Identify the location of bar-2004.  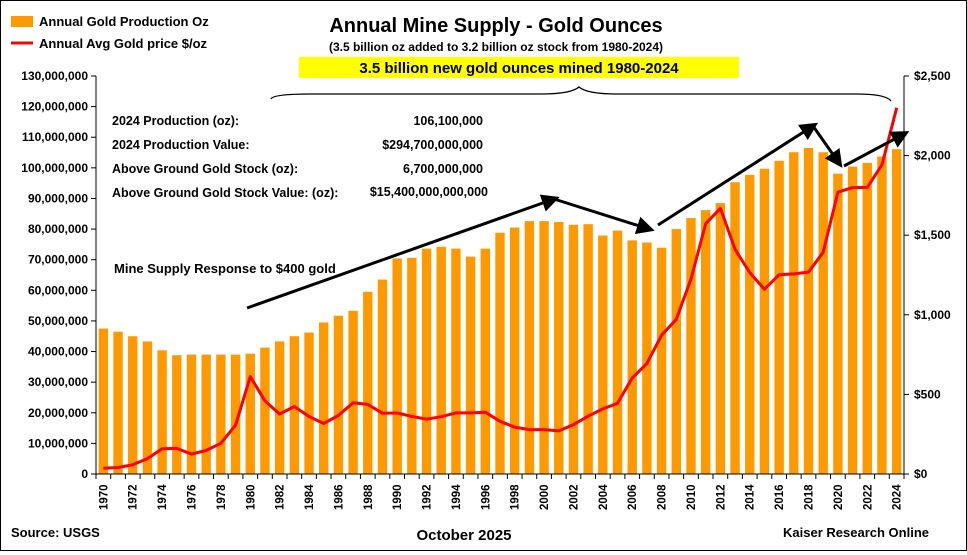
(603, 354).